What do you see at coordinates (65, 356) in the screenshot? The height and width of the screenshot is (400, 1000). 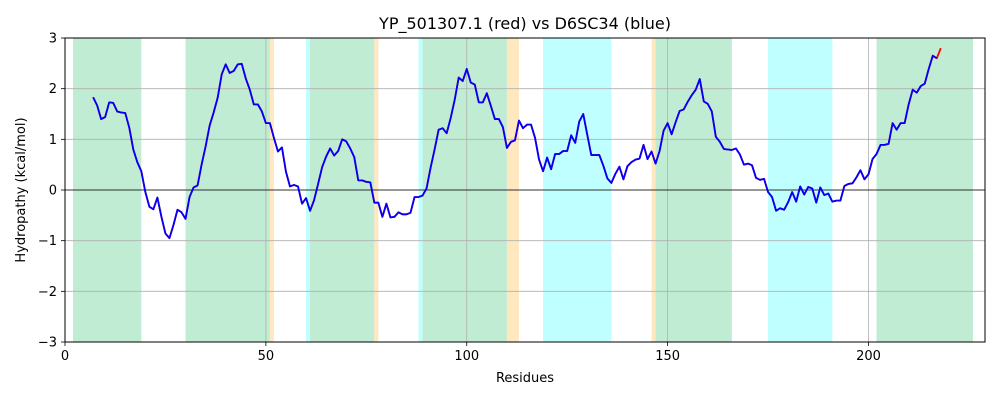 I see `x-tick-label: 0` at bounding box center [65, 356].